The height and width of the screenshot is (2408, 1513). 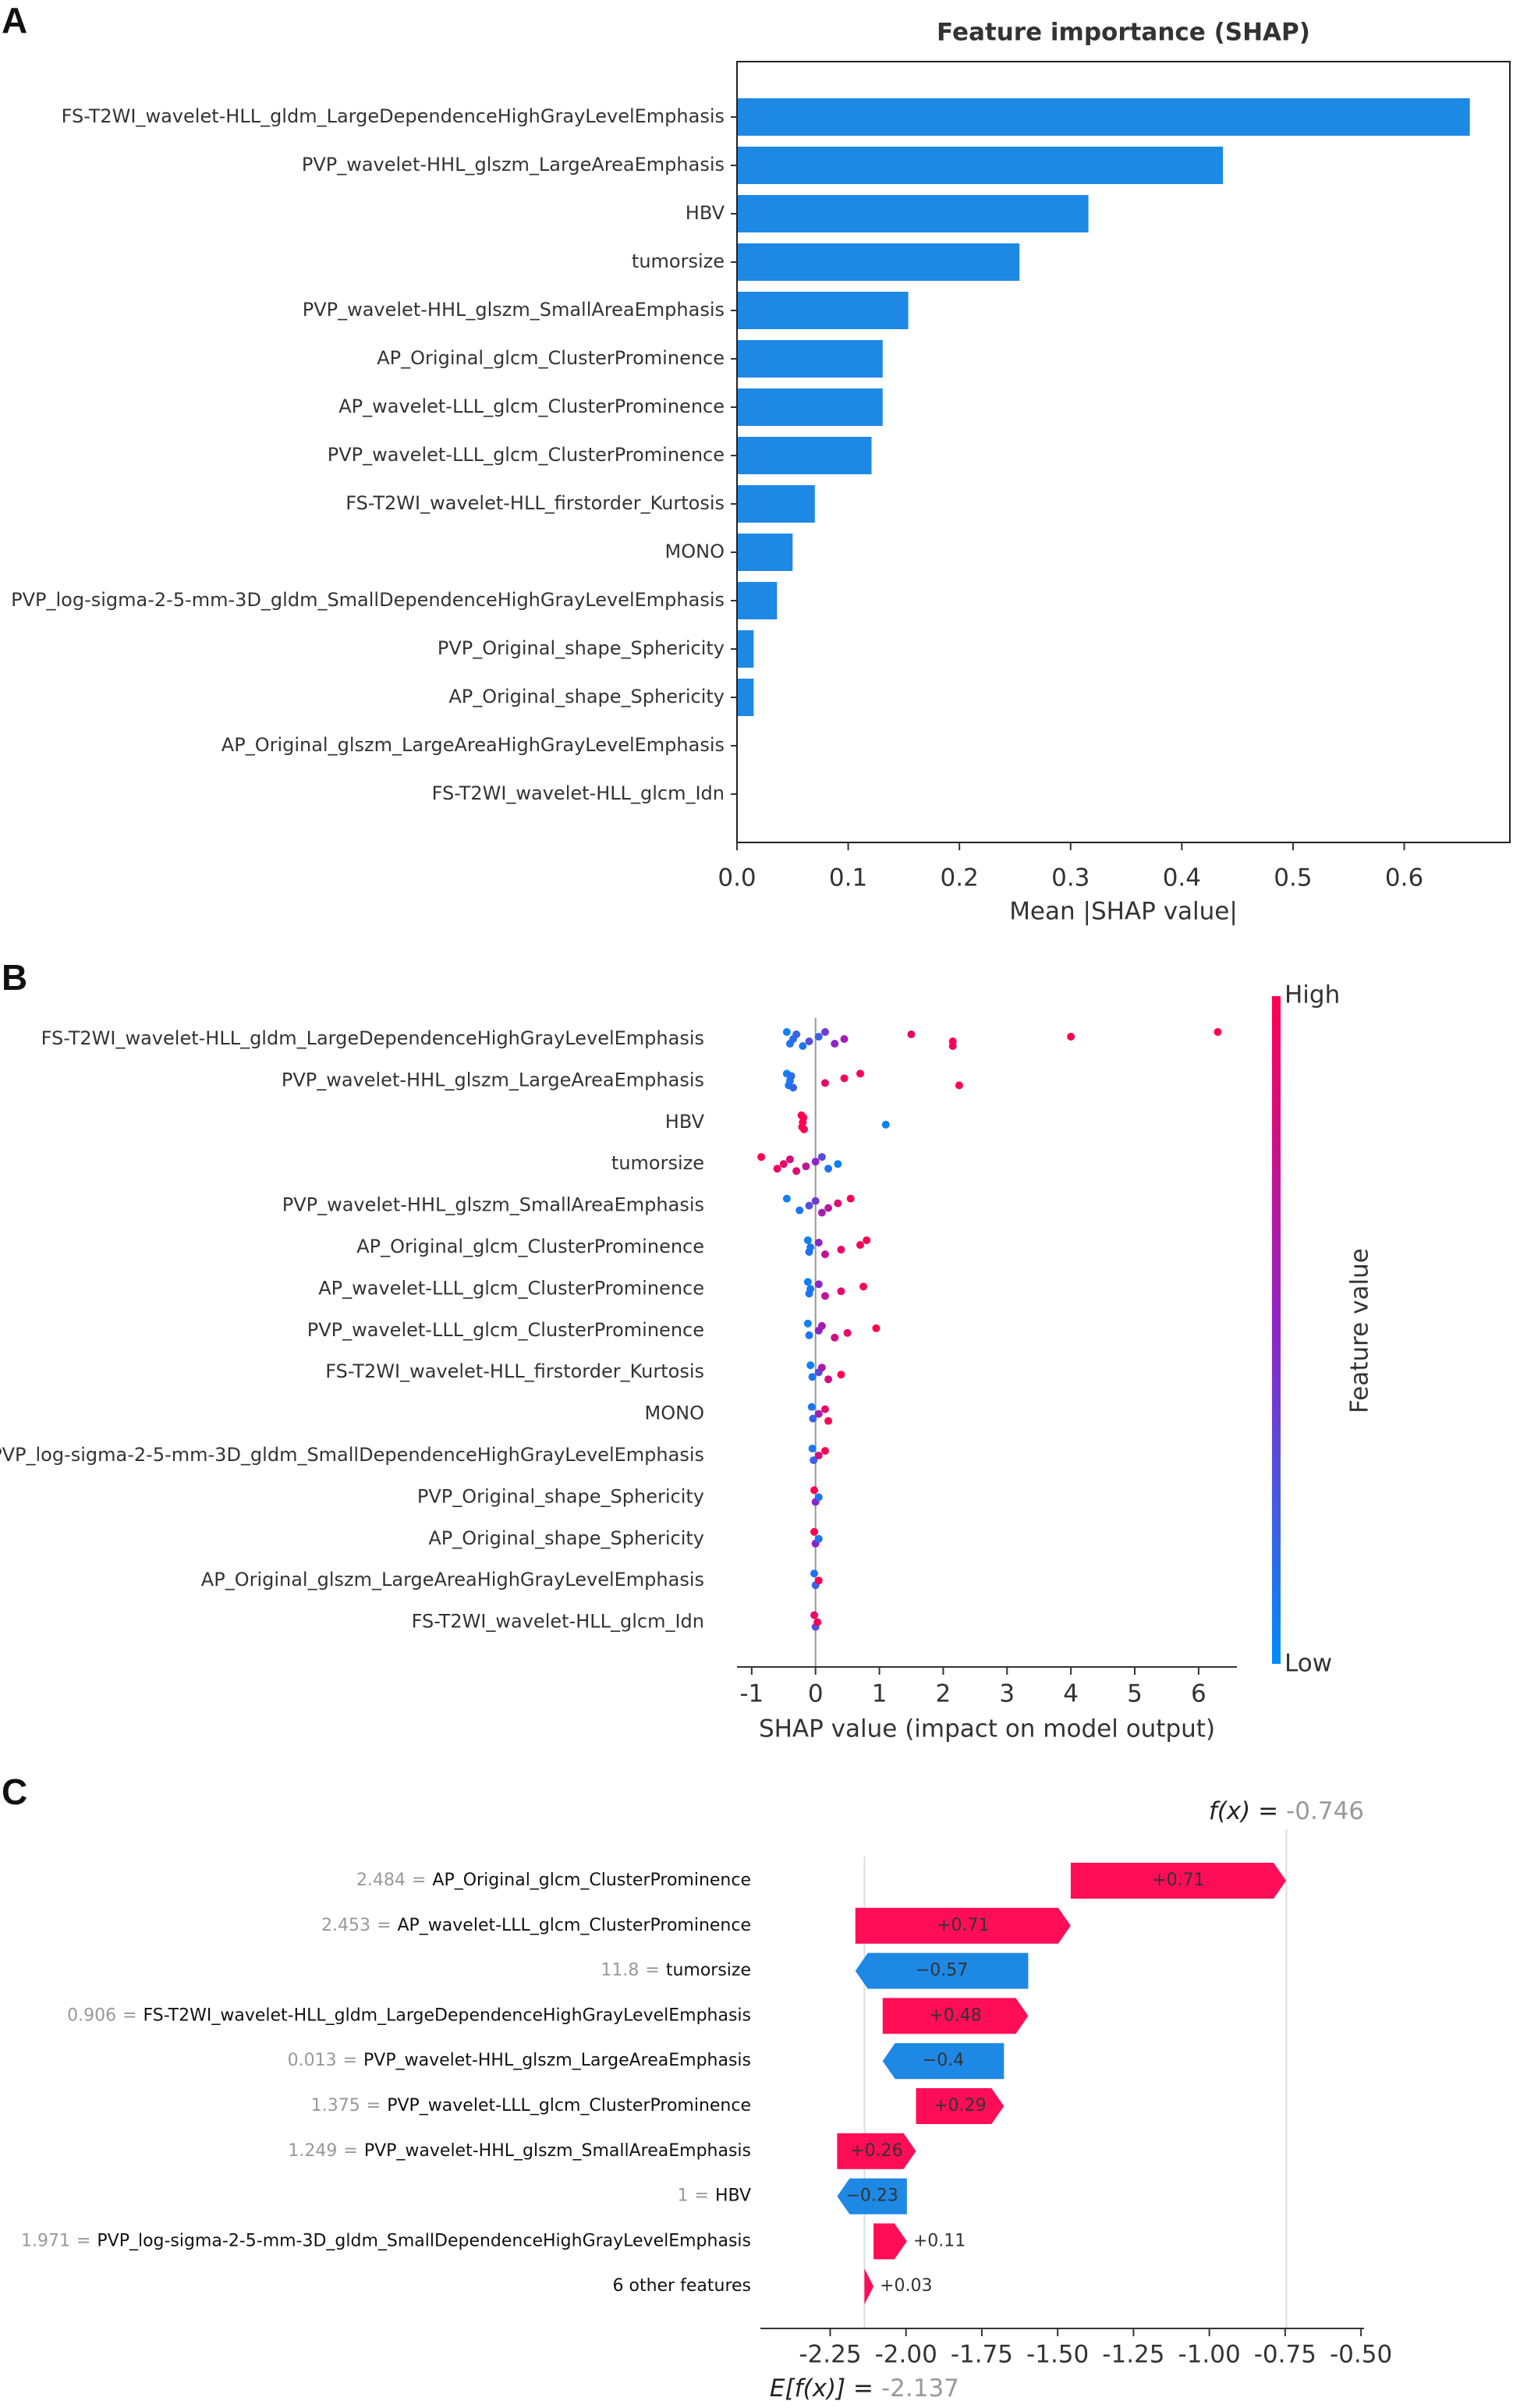 What do you see at coordinates (91, 2015) in the screenshot?
I see `feature-value: 0.906` at bounding box center [91, 2015].